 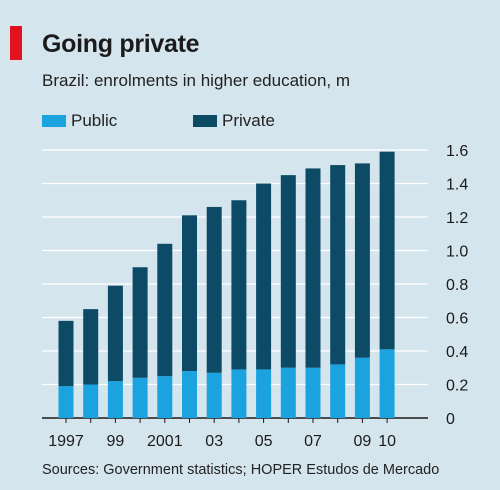 What do you see at coordinates (214, 395) in the screenshot?
I see `bar-public-2003` at bounding box center [214, 395].